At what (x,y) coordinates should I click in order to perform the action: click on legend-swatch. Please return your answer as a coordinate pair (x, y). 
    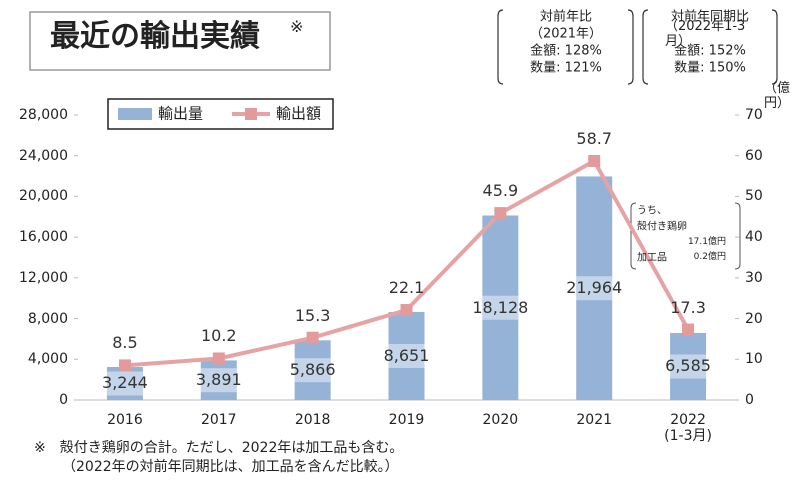
    Looking at the image, I should click on (135, 114).